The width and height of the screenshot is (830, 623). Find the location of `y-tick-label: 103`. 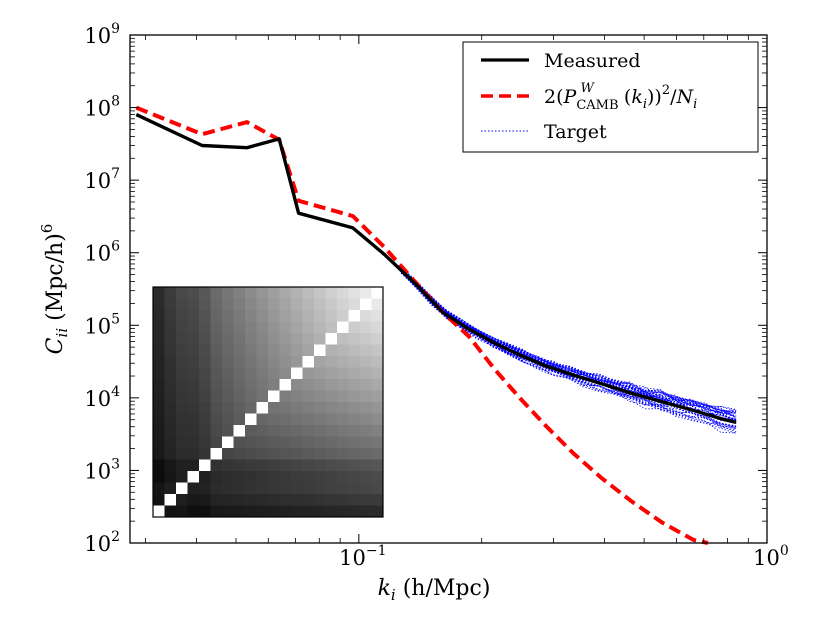

y-tick-label: 103 is located at coordinates (102, 469).